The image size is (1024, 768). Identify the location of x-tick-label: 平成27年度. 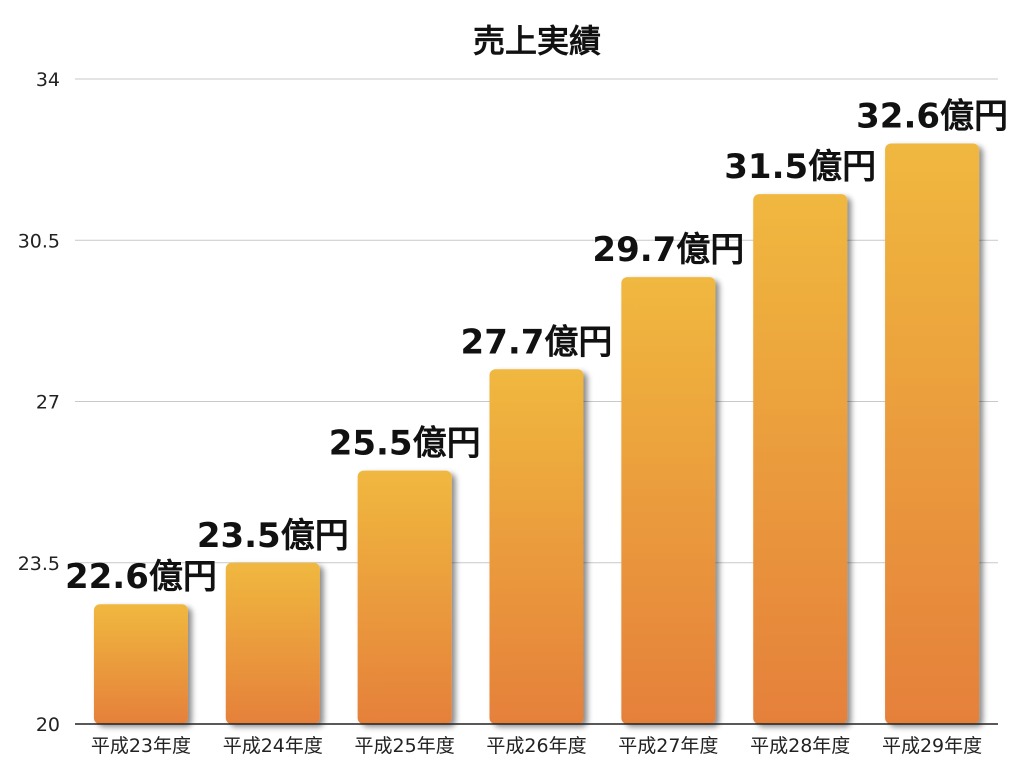
(668, 746).